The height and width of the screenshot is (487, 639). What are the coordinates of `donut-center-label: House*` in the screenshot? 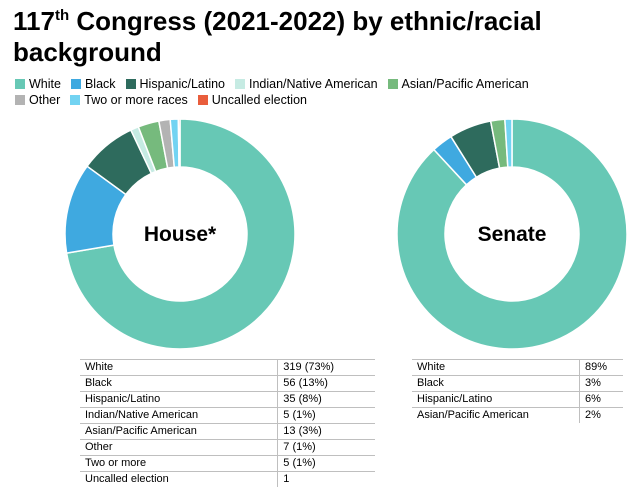 It's located at (180, 234).